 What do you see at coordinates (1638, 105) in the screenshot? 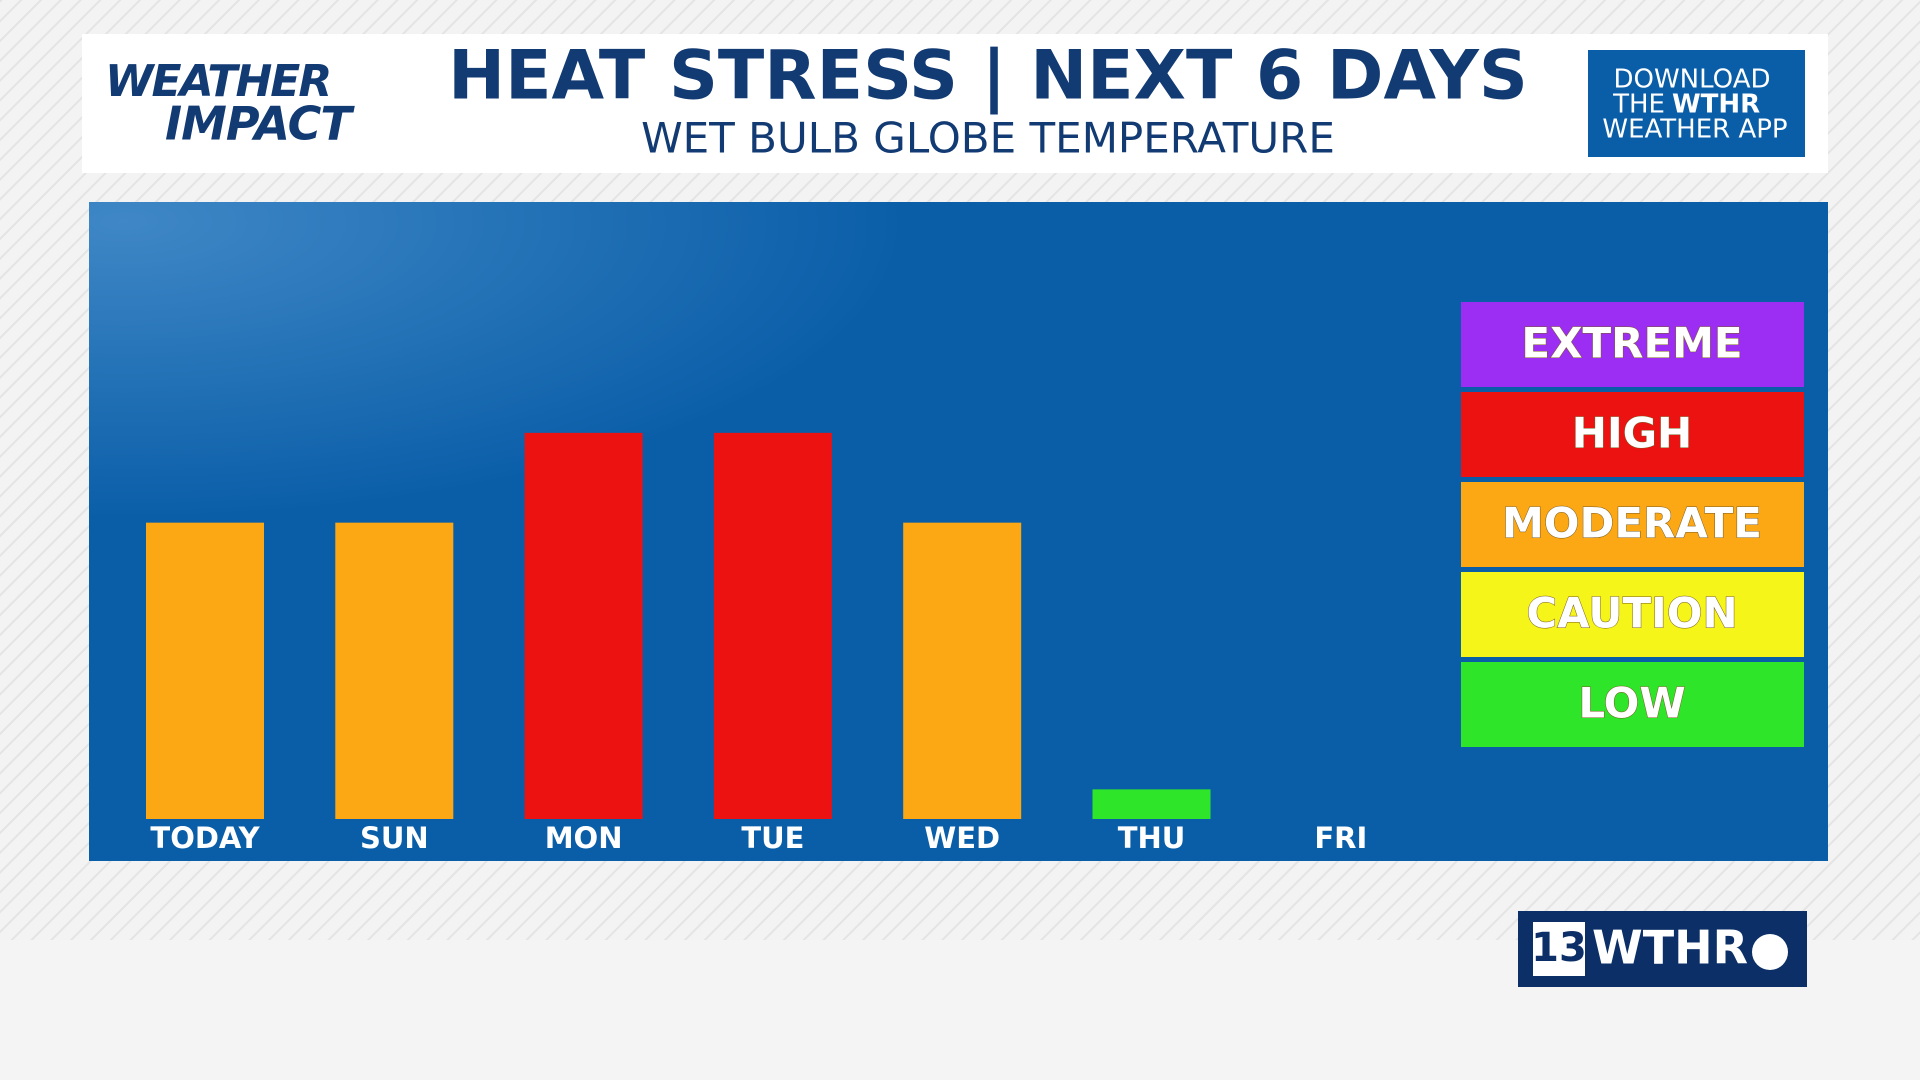
I see `app-text: THE` at bounding box center [1638, 105].